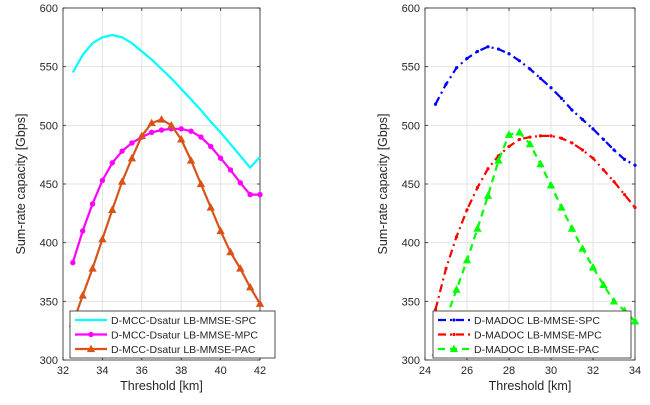  I want to click on series-line, so click(166, 101).